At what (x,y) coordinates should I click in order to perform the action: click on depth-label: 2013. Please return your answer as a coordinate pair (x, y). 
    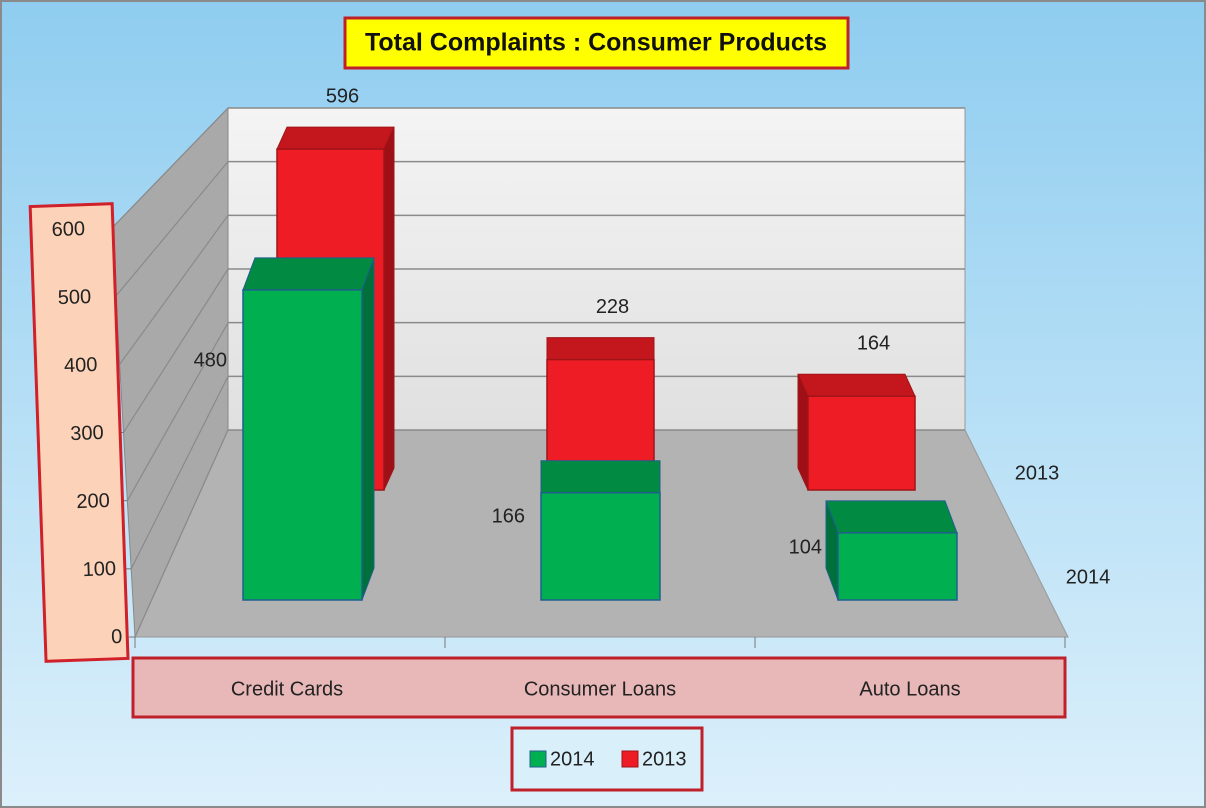
    Looking at the image, I should click on (1037, 473).